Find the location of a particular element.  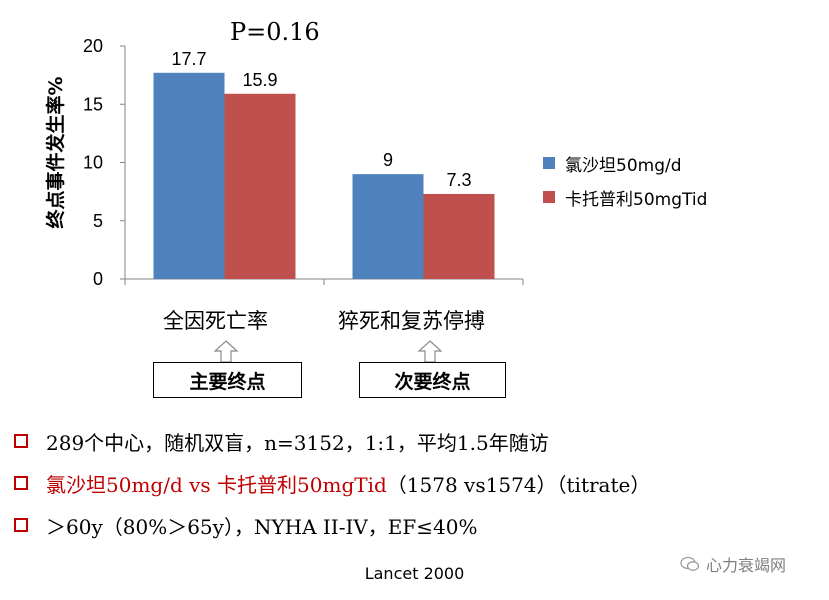

y-tick-label: 0 is located at coordinates (98, 279).